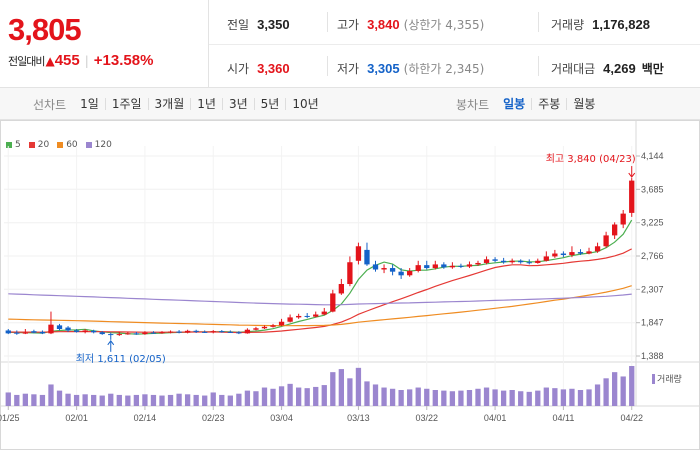 Image resolution: width=700 pixels, height=450 pixels. I want to click on high-annotation: 최고 3,840 (04/23), so click(591, 159).